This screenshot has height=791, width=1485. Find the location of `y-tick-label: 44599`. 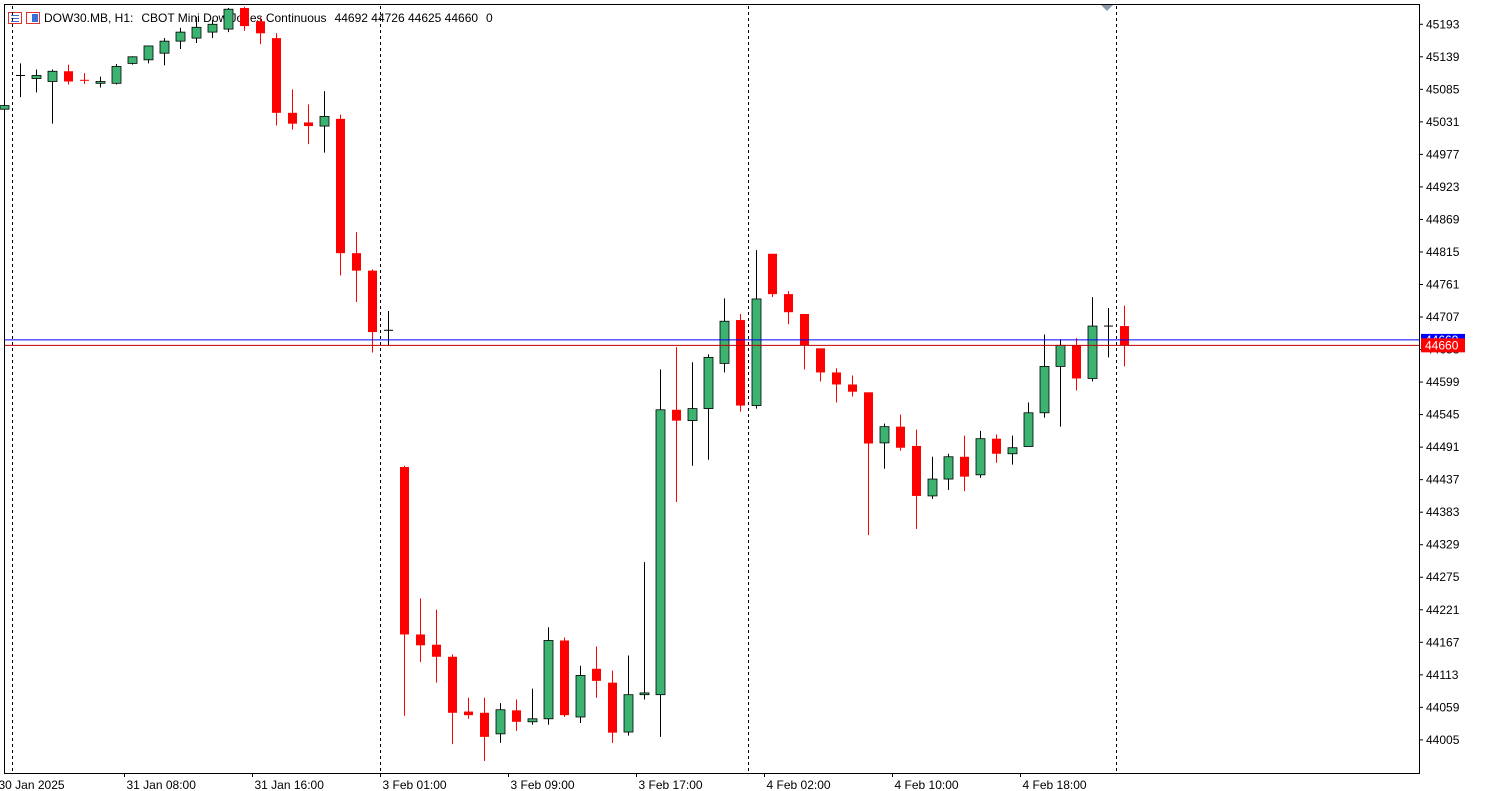

y-tick-label: 44599 is located at coordinates (1443, 382).